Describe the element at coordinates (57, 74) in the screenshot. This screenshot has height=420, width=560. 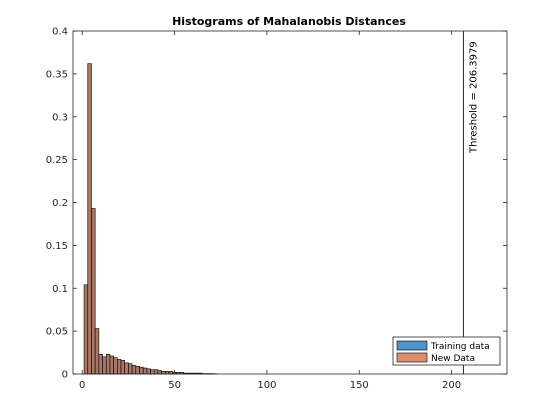
I see `y-tick-label: 0.35` at that location.